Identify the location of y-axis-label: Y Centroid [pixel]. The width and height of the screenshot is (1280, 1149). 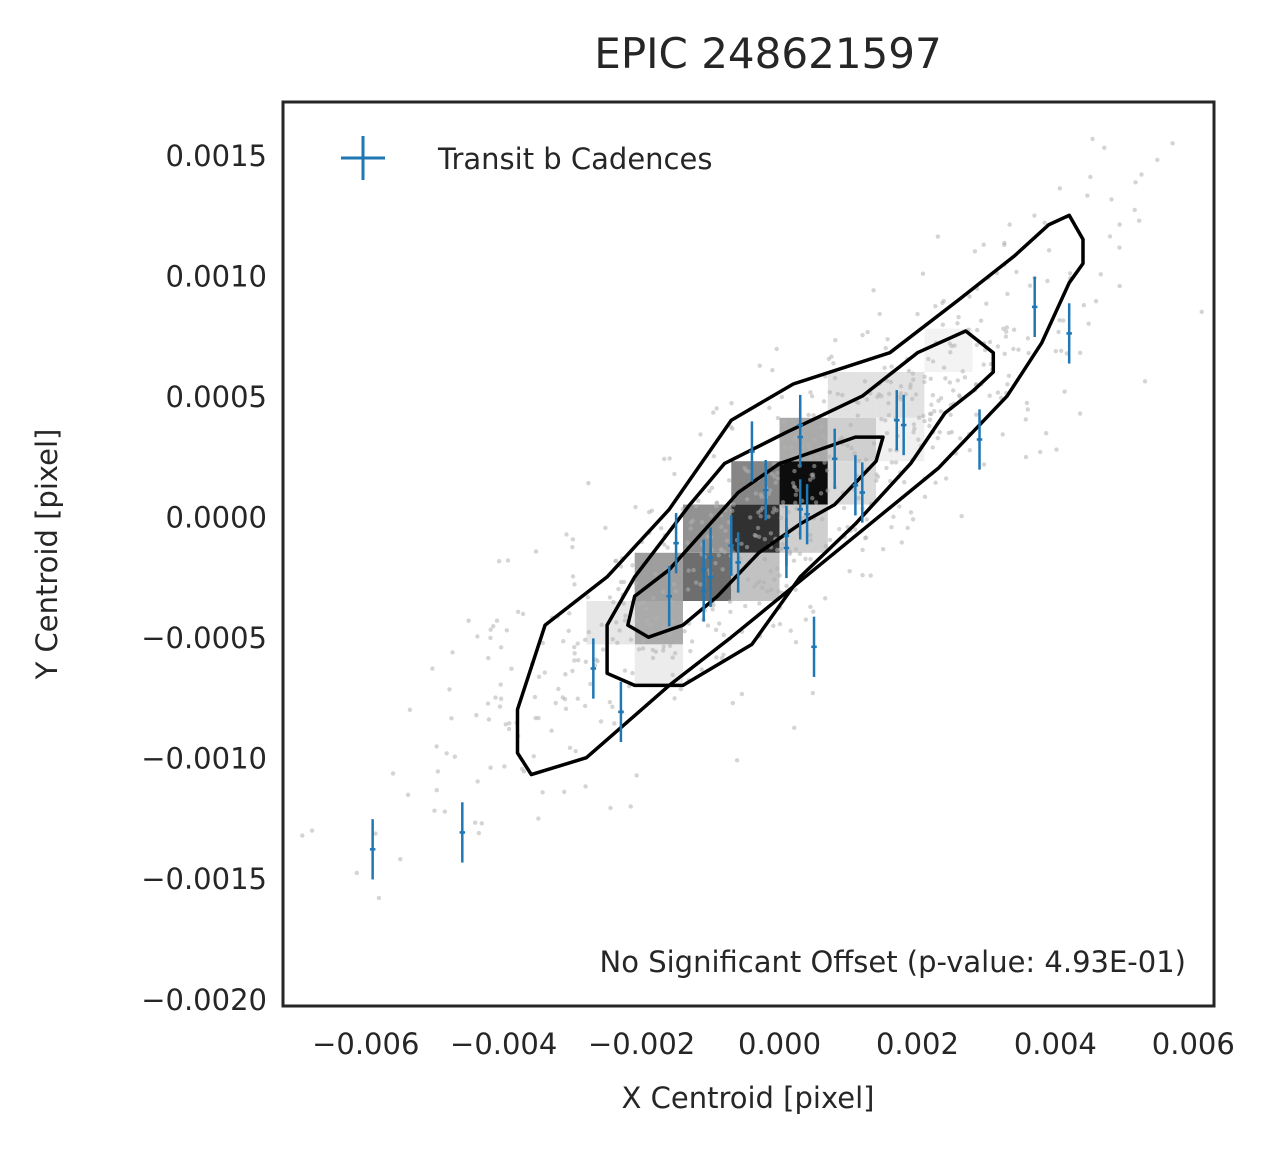
(47, 555).